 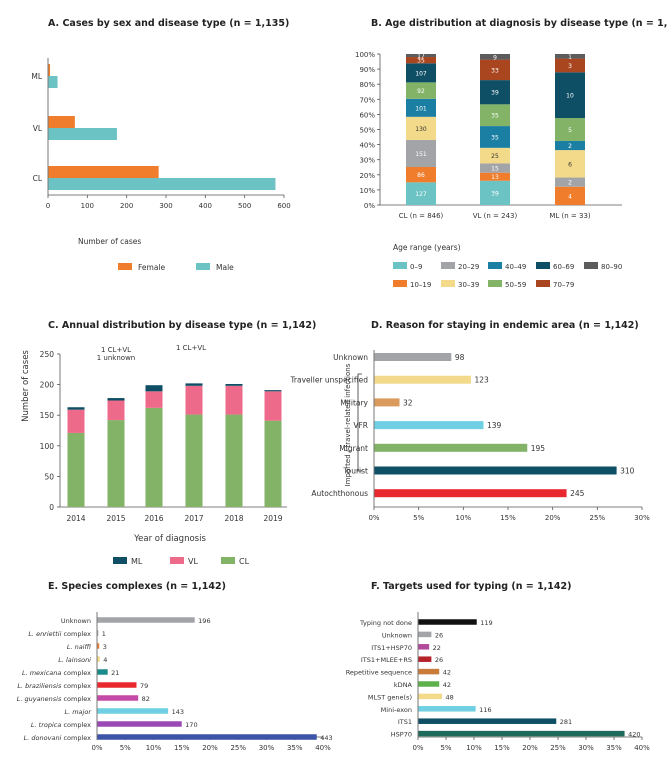 What do you see at coordinates (367, 146) in the screenshot?
I see `panel-b-y-tick-label: 40%` at bounding box center [367, 146].